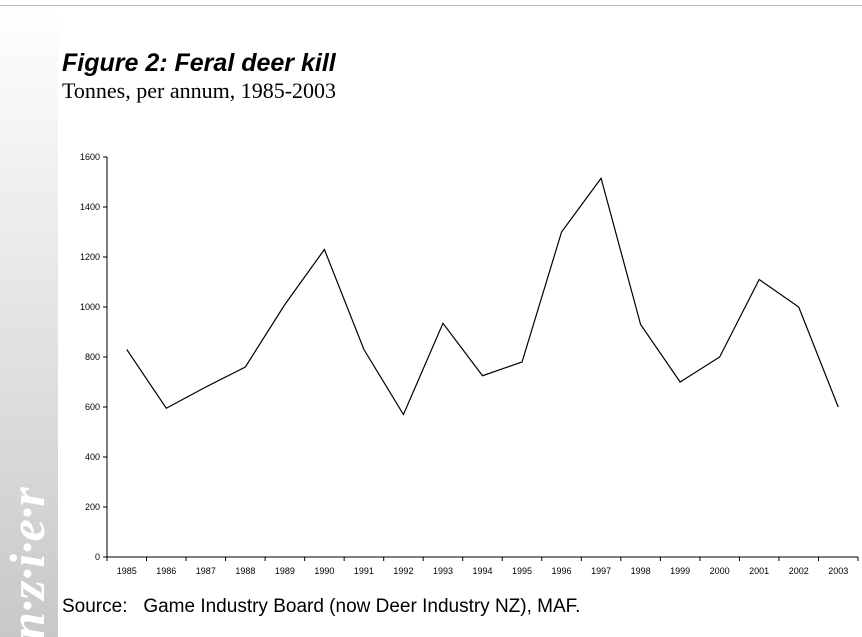 The image size is (862, 637). I want to click on x-tick-label: 1998, so click(641, 571).